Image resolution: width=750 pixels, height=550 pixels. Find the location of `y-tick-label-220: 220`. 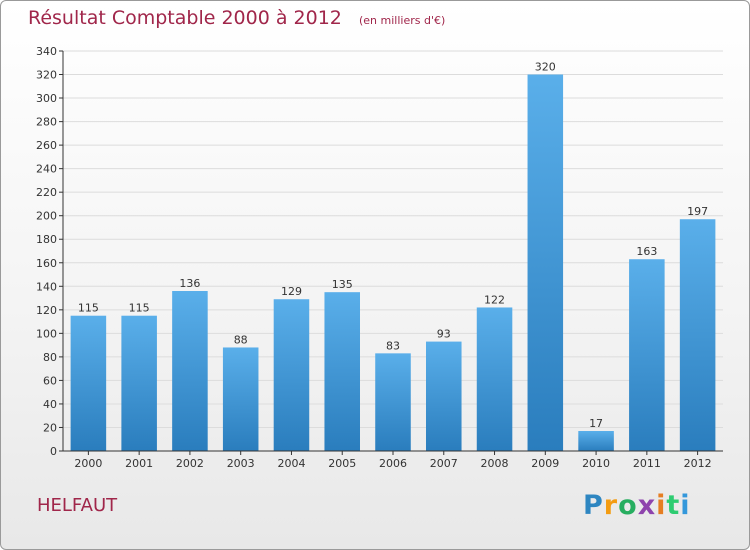

y-tick-label-220: 220 is located at coordinates (46, 192).